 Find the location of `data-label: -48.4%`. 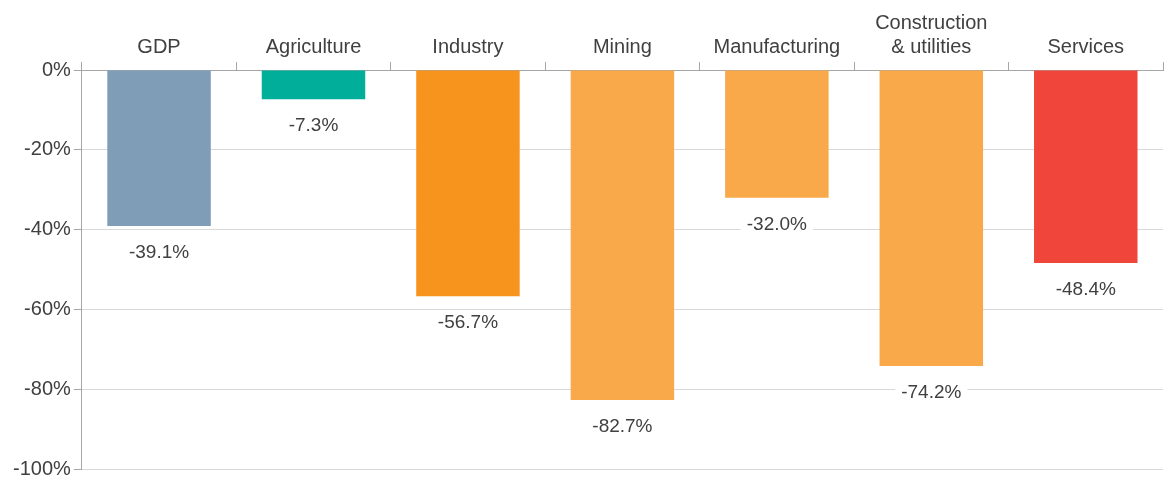

data-label: -48.4% is located at coordinates (1085, 289).